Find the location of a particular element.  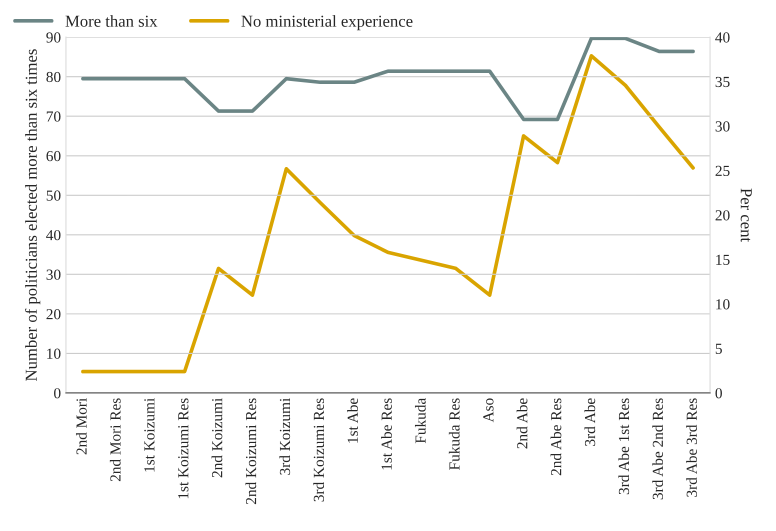

y2-tick-label: 15 is located at coordinates (723, 259).